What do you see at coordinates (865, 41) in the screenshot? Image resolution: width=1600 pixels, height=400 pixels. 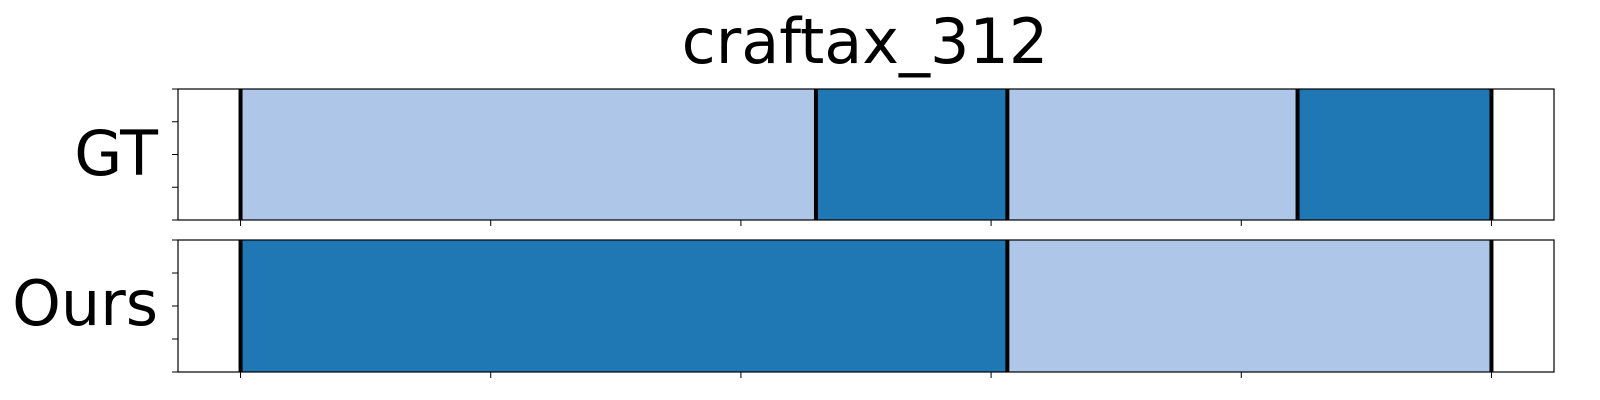 I see `chart-title: craftax_312` at bounding box center [865, 41].